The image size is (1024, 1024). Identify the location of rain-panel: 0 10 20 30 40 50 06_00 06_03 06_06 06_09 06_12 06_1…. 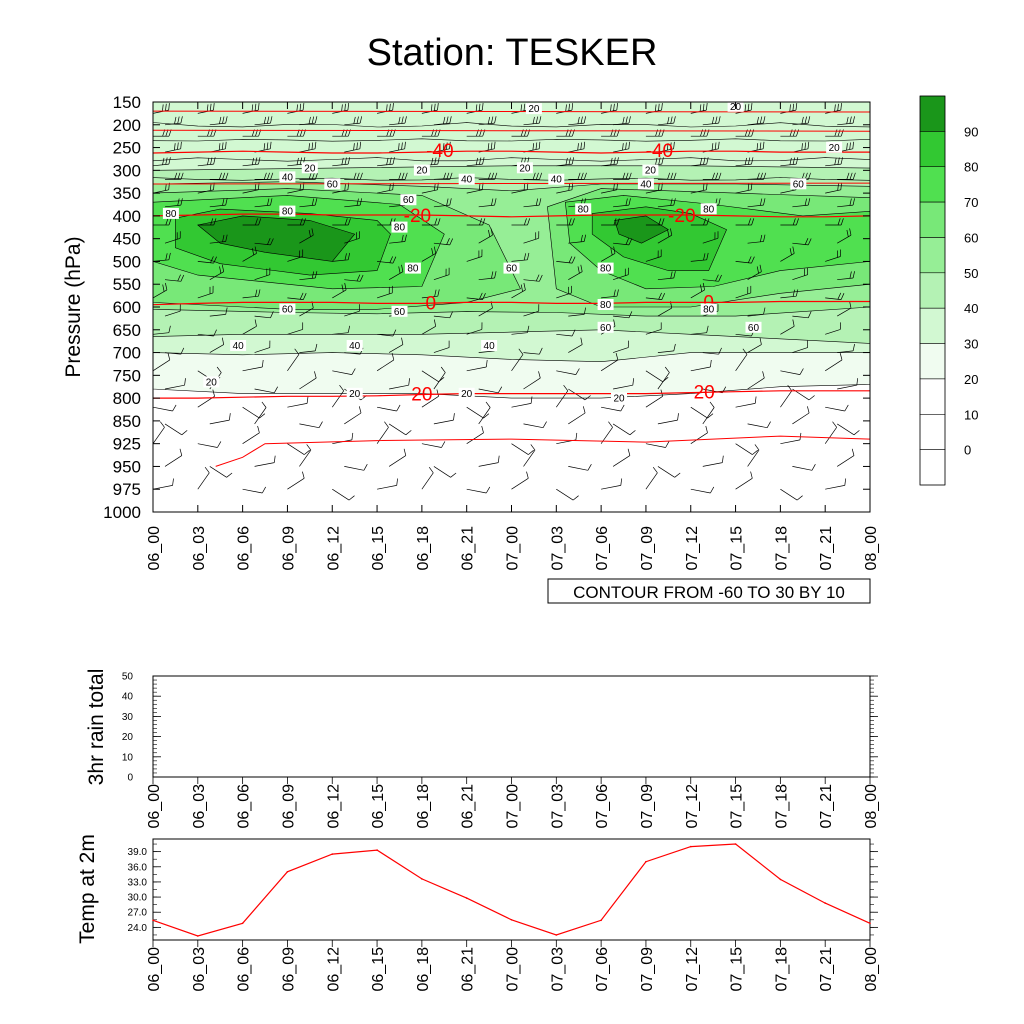
(482, 749).